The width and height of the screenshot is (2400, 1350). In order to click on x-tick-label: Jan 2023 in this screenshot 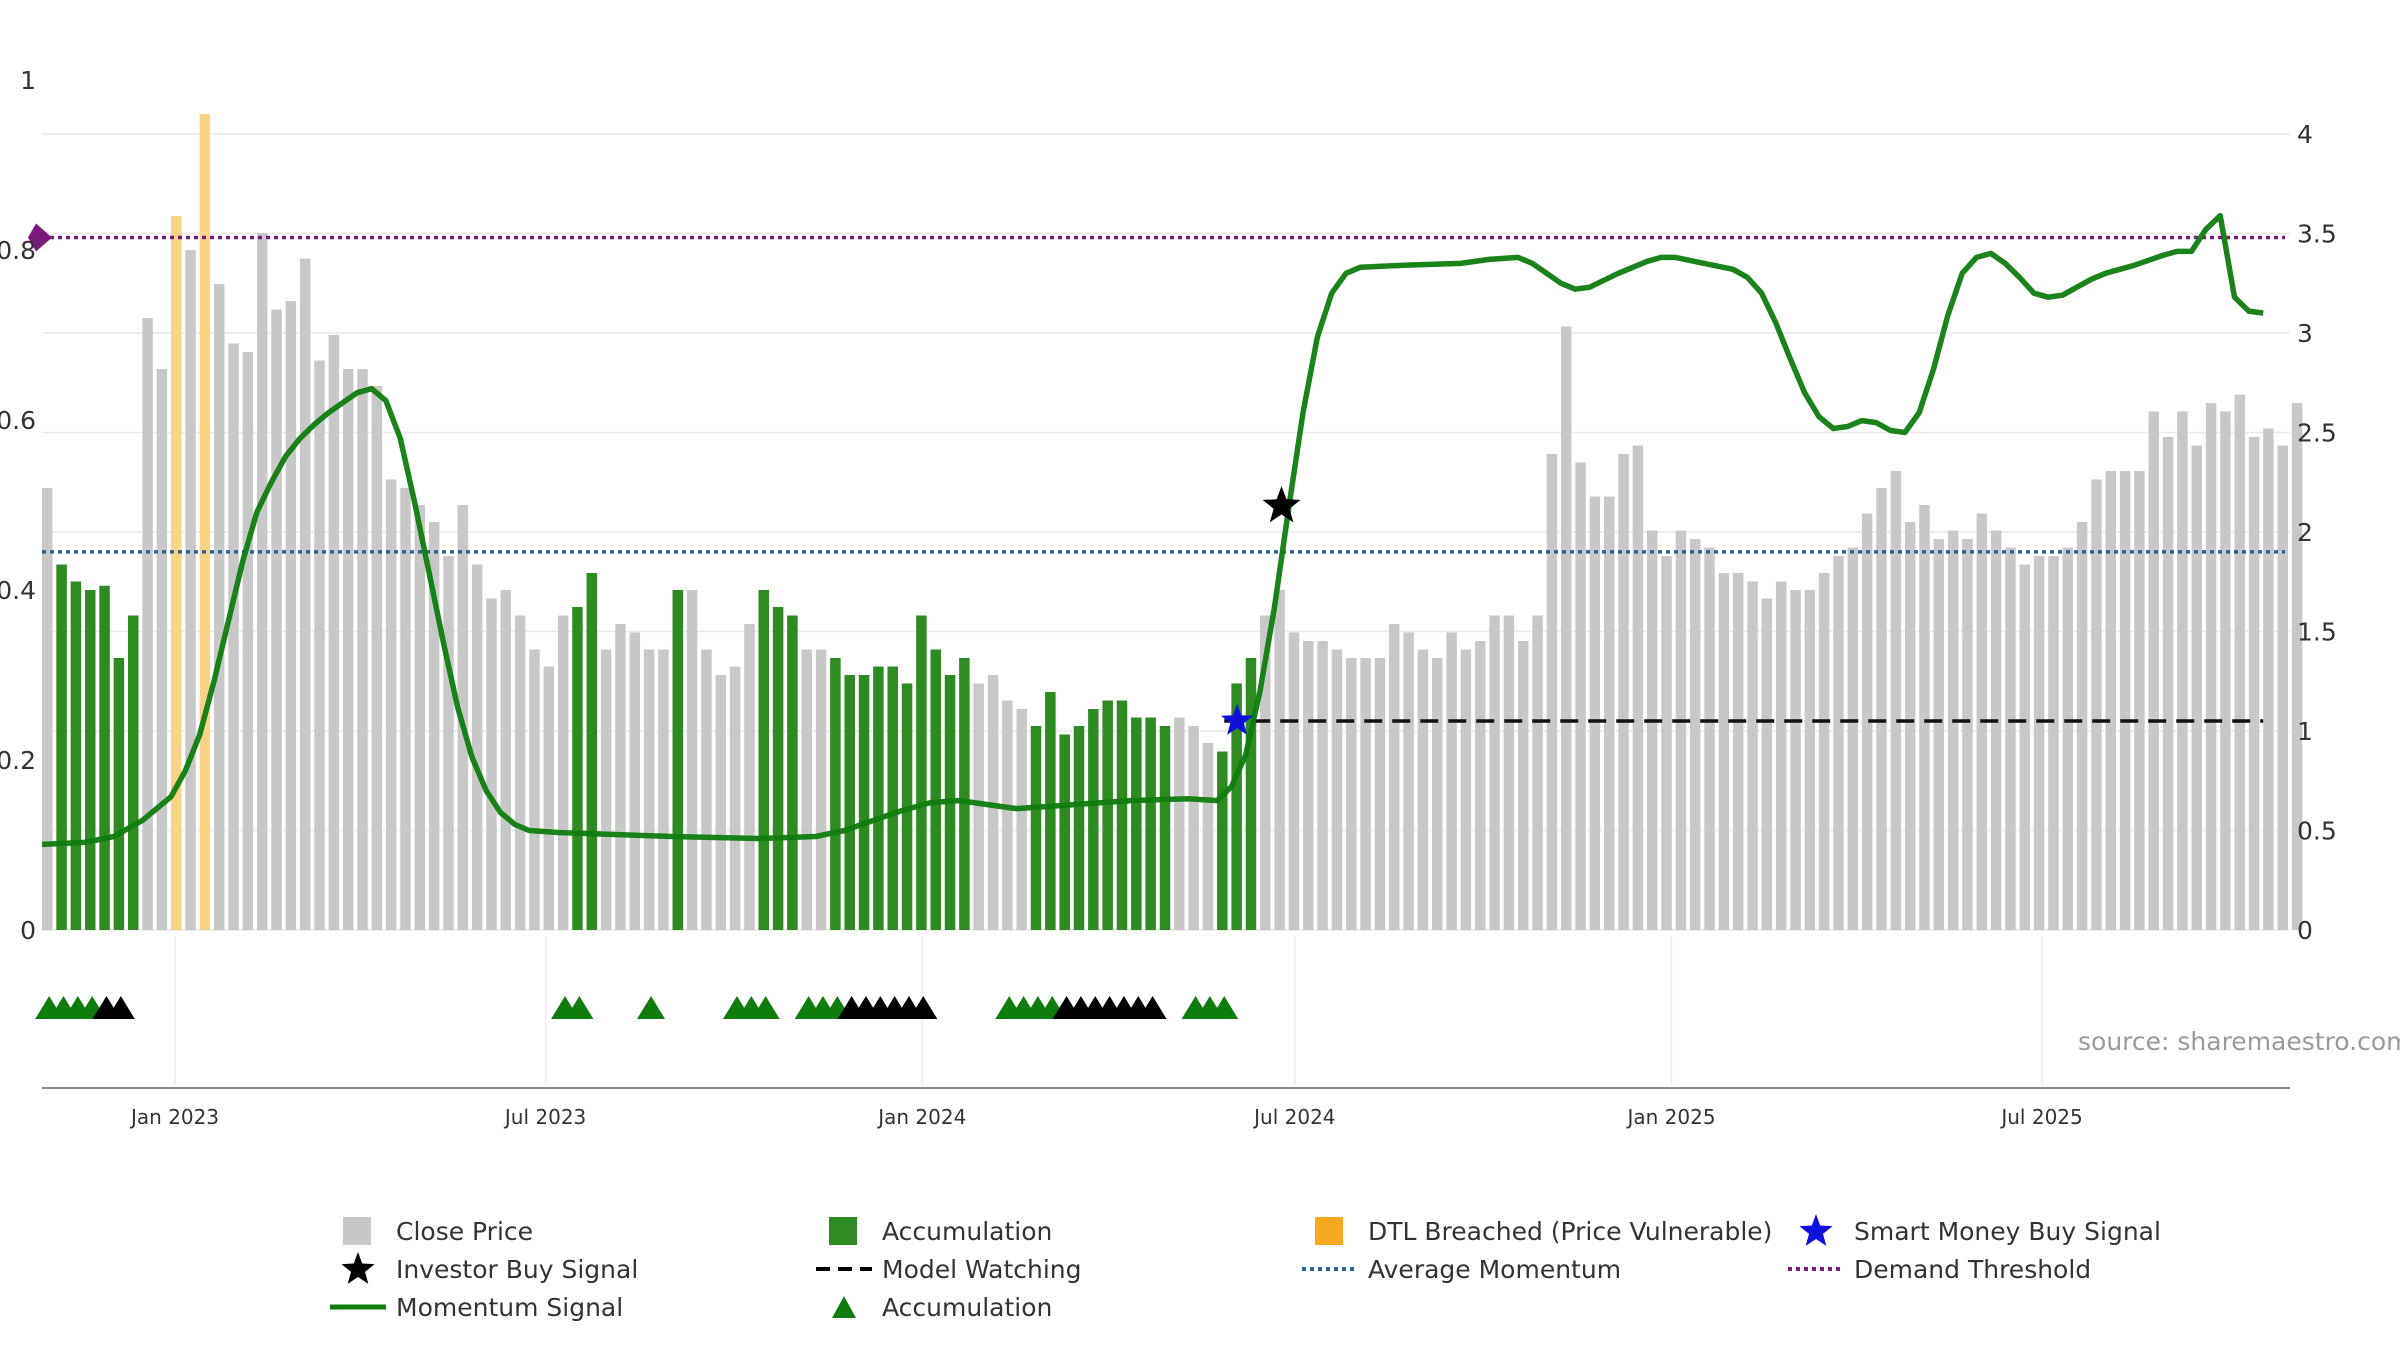, I will do `click(174, 1117)`.